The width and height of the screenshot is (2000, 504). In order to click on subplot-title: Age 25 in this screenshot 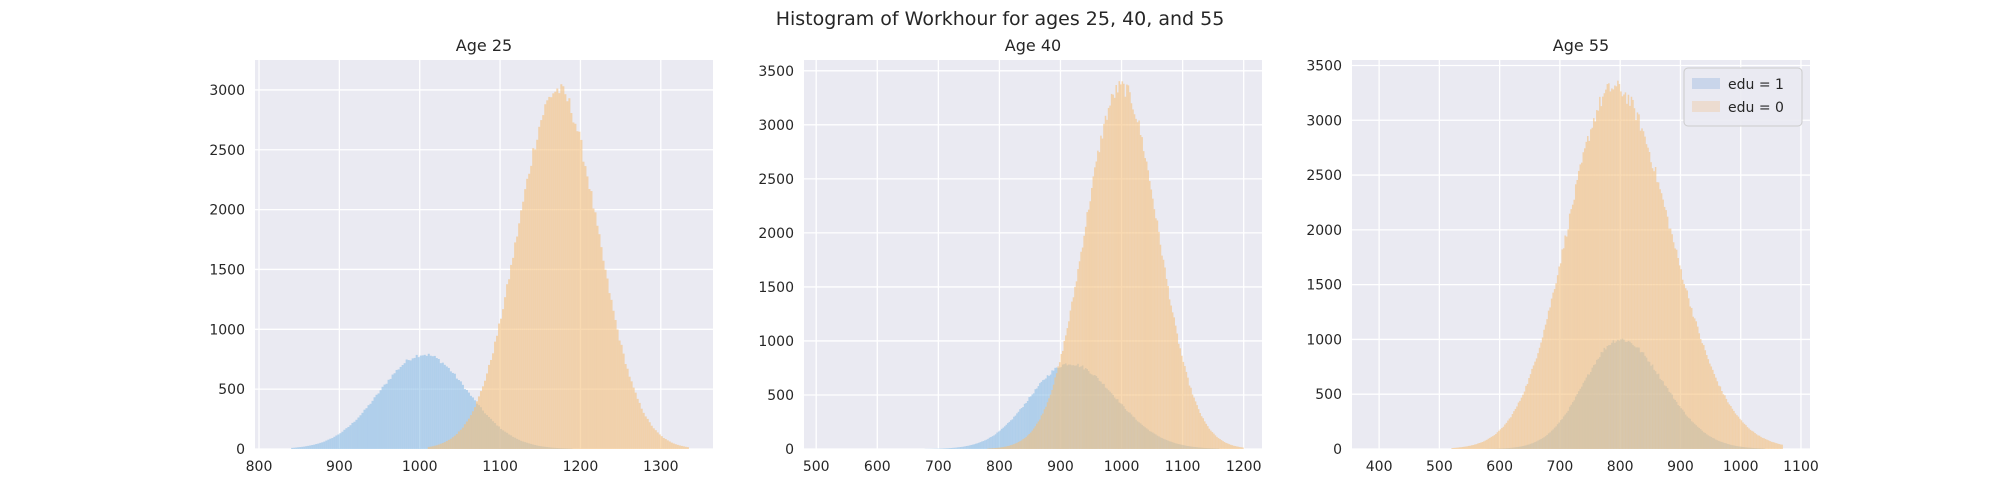, I will do `click(484, 45)`.